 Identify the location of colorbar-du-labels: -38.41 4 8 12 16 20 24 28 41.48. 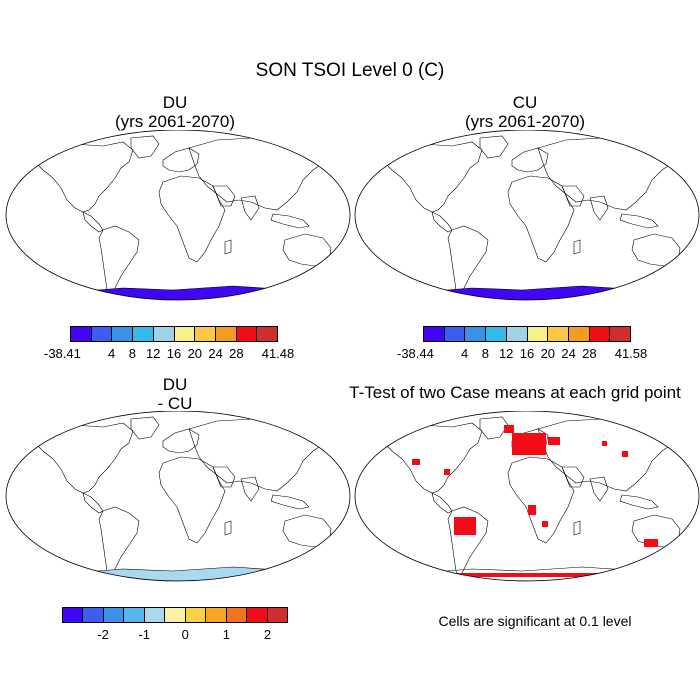
(169, 354).